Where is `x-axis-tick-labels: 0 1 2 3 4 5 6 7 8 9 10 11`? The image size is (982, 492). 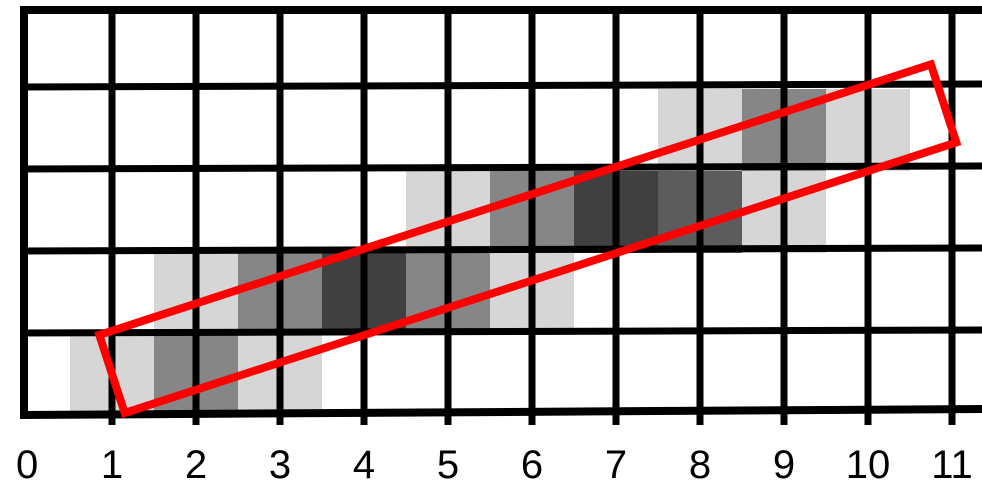
x-axis-tick-labels: 0 1 2 3 4 5 6 7 8 9 10 11 is located at coordinates (494, 465).